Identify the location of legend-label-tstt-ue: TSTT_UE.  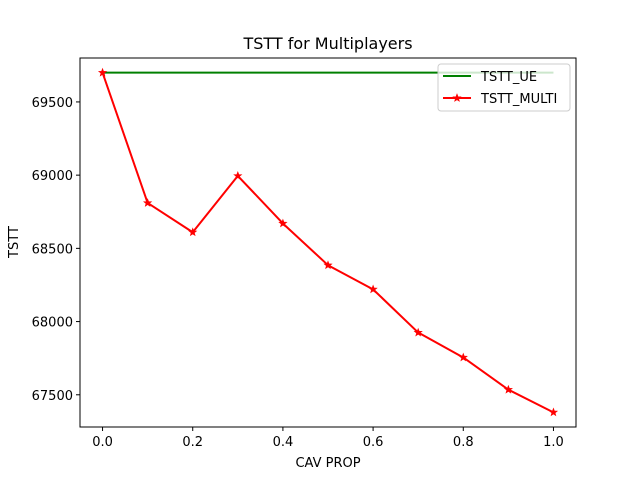
(508, 77).